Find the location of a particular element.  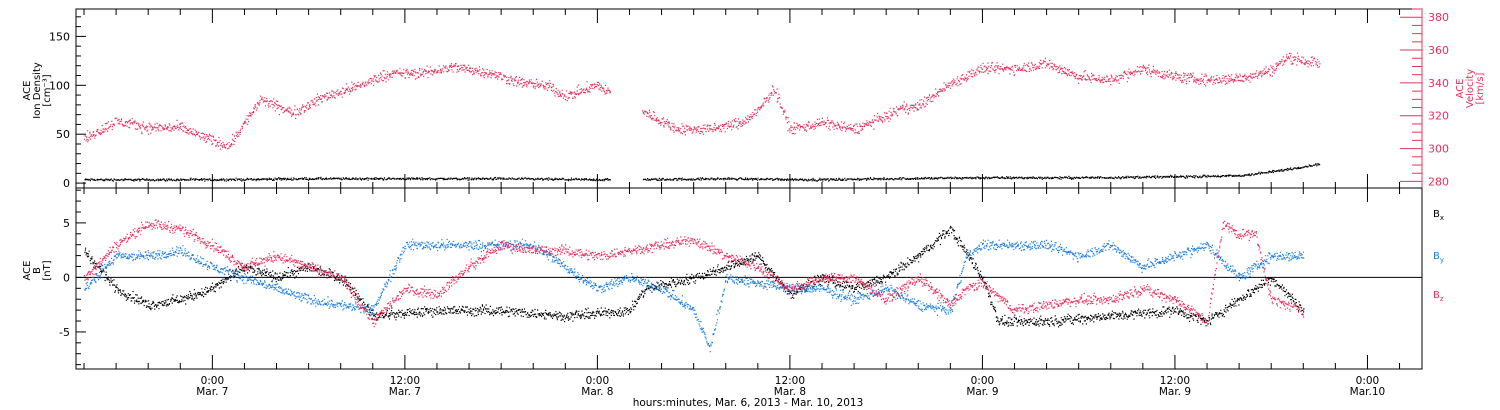

y-tick-label: 5 is located at coordinates (66, 223).